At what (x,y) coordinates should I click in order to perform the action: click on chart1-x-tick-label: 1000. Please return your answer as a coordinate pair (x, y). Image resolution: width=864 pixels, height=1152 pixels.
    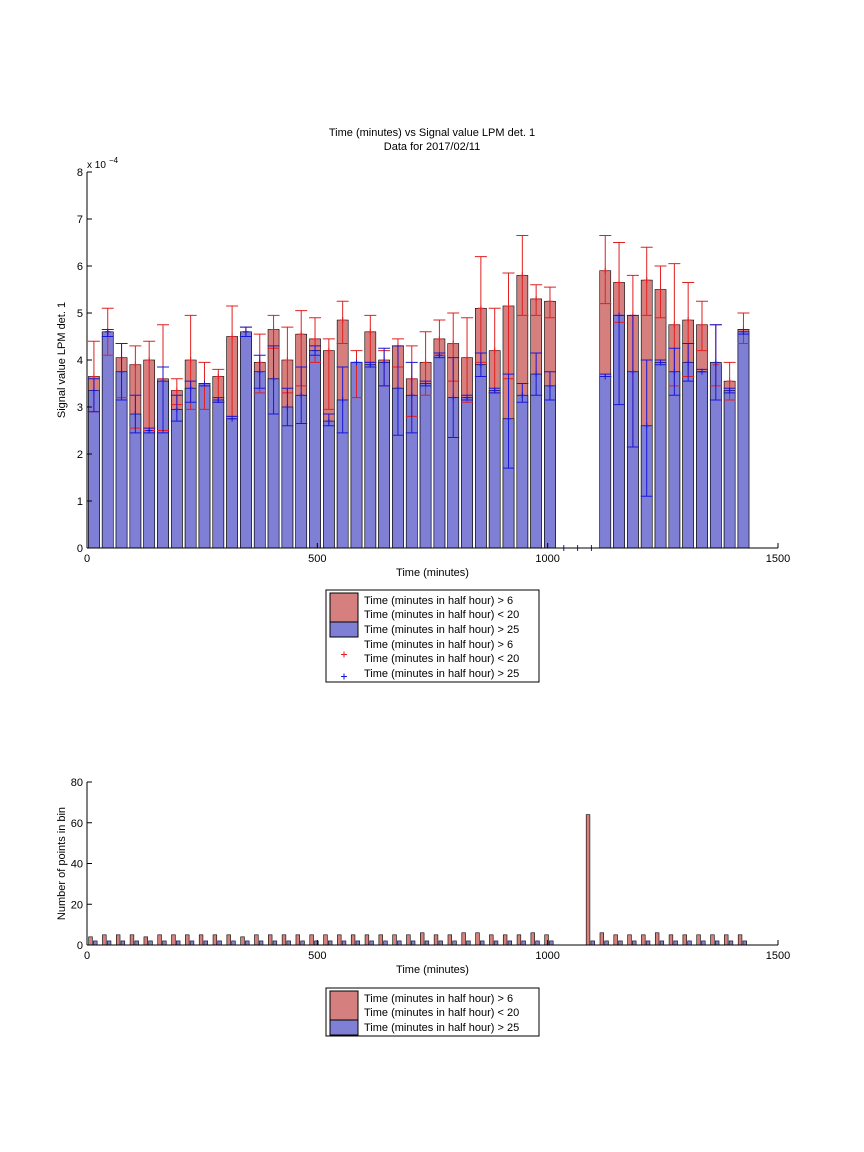
    Looking at the image, I should click on (547, 559).